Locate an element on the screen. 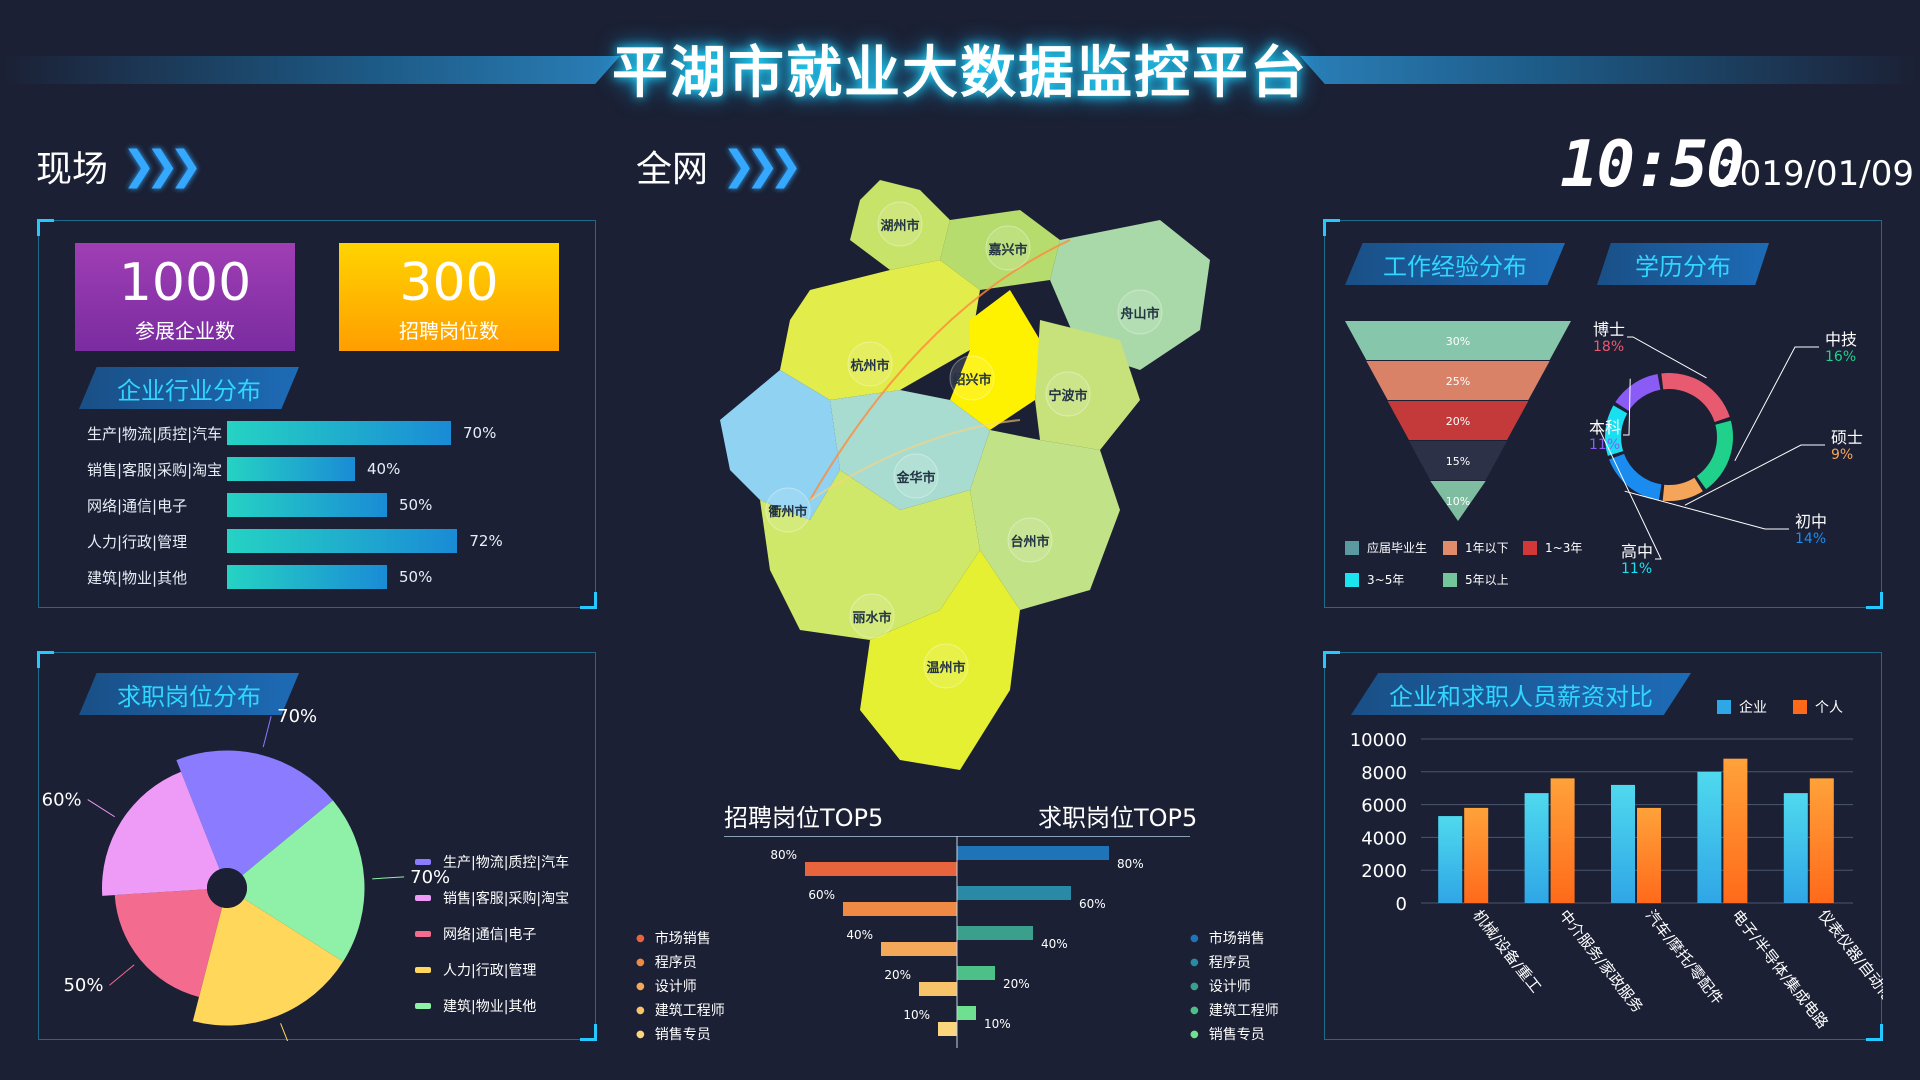 This screenshot has height=1080, width=1920. top5-legend-item: ● 销售专员 is located at coordinates (1227, 1034).